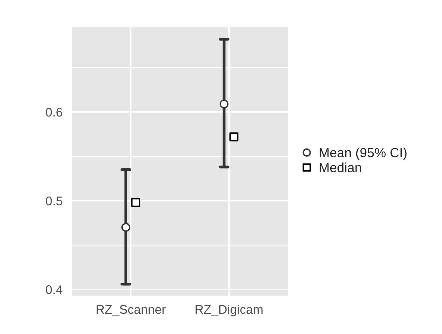  Describe the element at coordinates (131, 310) in the screenshot. I see `x-tick-label: RZ_Scanner` at that location.